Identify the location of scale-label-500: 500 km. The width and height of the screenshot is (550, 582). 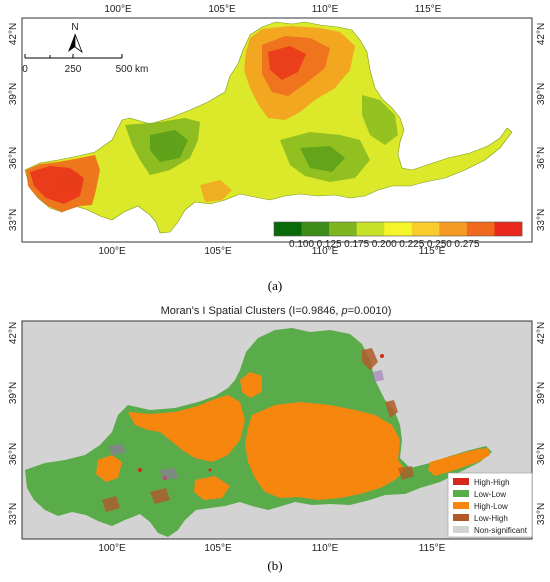
(132, 69).